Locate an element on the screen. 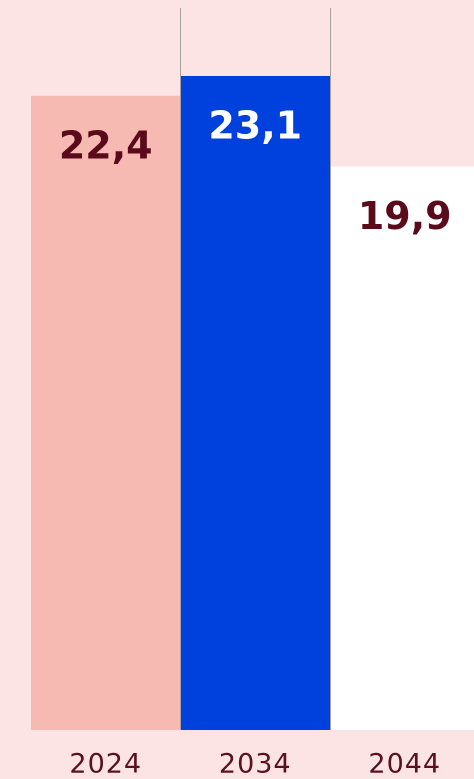 This screenshot has width=474, height=779. value-label: 23,1 is located at coordinates (255, 125).